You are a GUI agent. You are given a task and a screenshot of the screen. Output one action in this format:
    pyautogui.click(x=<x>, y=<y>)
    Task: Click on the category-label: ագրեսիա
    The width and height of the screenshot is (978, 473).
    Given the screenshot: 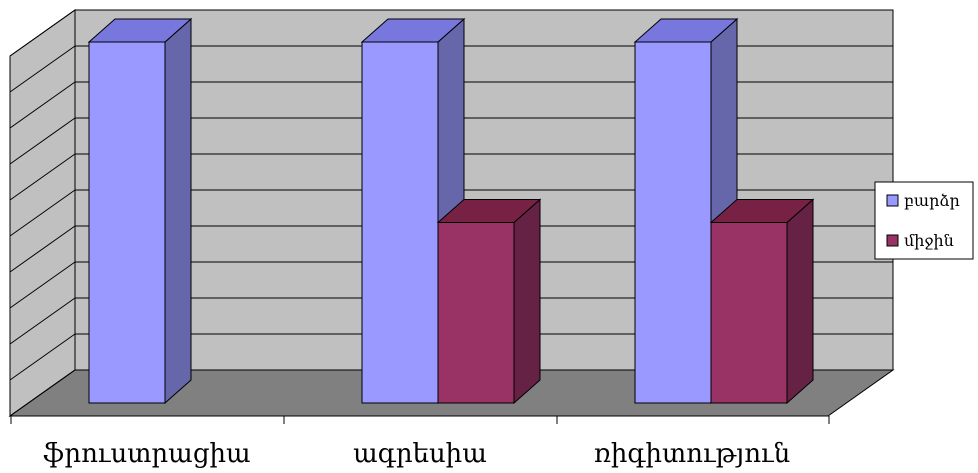 What is the action you would take?
    pyautogui.click(x=420, y=454)
    